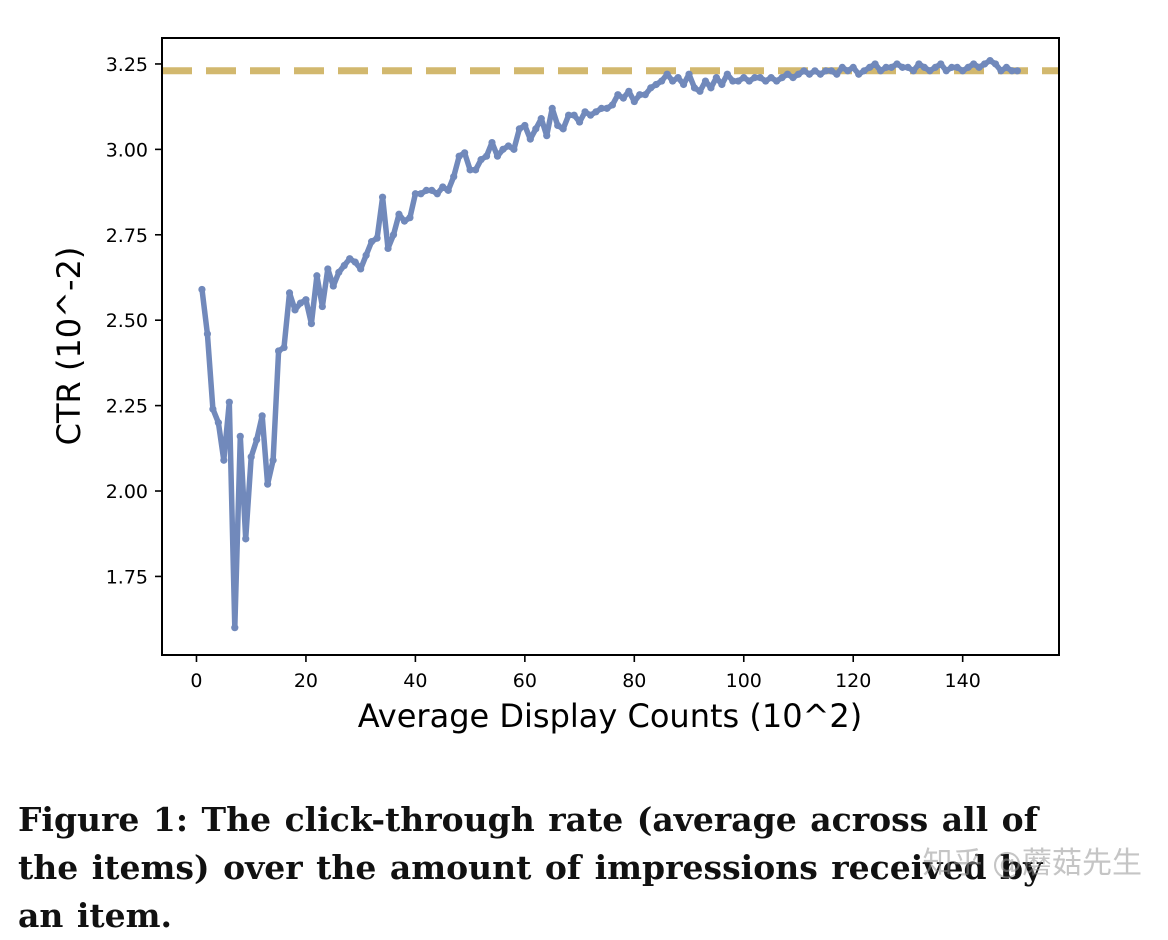 This screenshot has width=1168, height=940. What do you see at coordinates (525, 681) in the screenshot?
I see `x-tick-label: 60` at bounding box center [525, 681].